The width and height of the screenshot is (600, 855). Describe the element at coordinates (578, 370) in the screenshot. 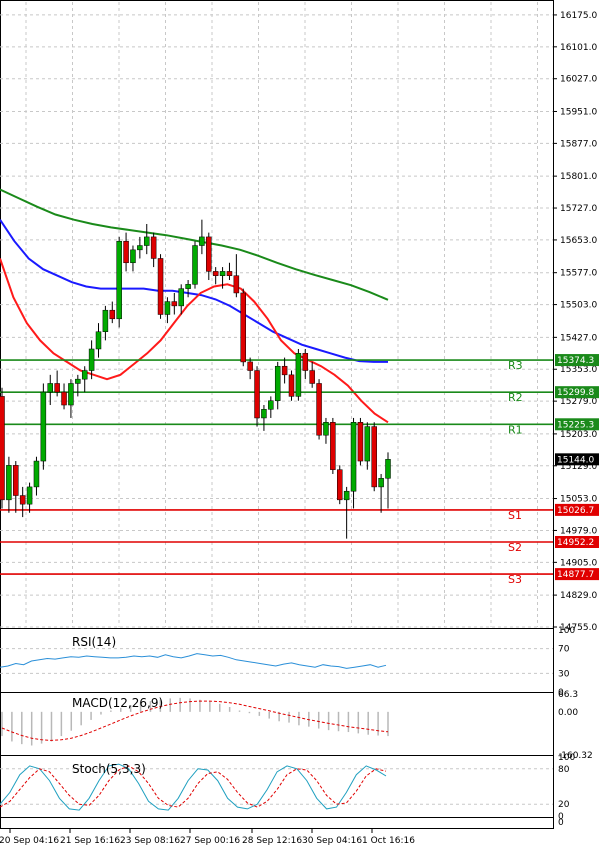

I see `price-tick-label: 15353.0` at that location.